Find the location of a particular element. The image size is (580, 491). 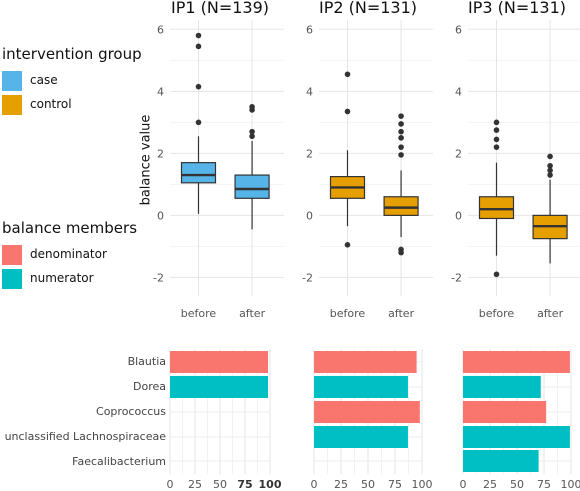

legend-item-case: case is located at coordinates (71, 81).